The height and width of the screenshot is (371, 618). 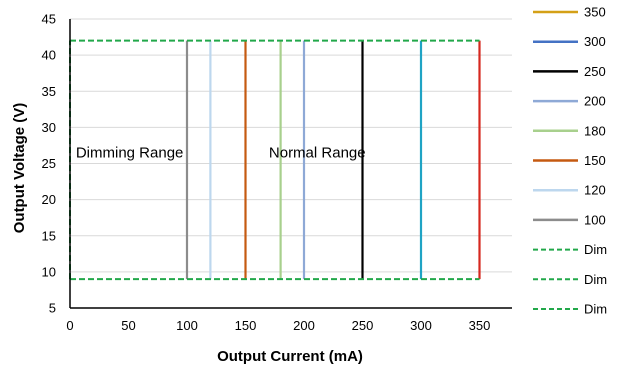 I want to click on legend-label: 250, so click(x=595, y=71).